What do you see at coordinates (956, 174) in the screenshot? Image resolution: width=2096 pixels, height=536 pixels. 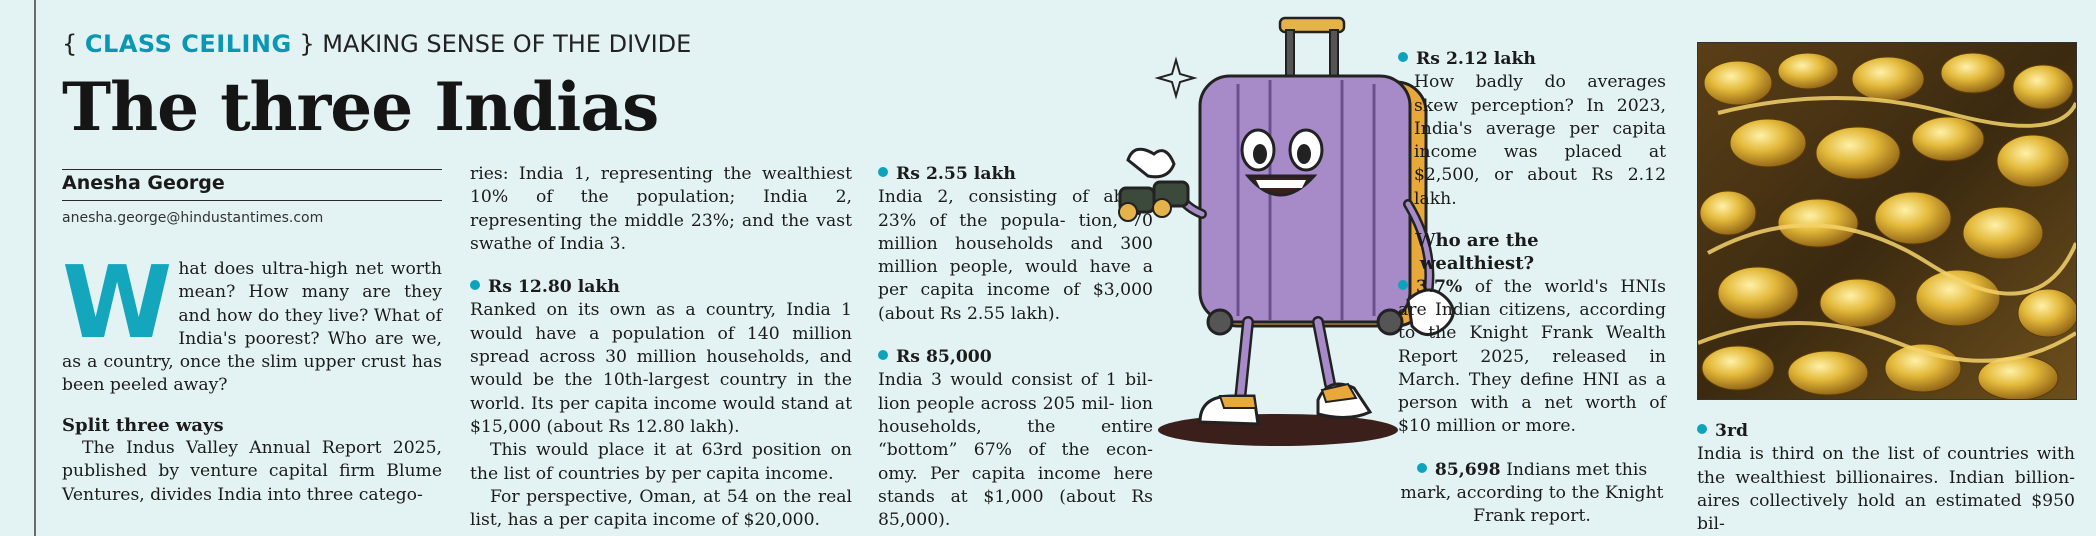 I see `stat-label: Rs 2.55 lakh` at bounding box center [956, 174].